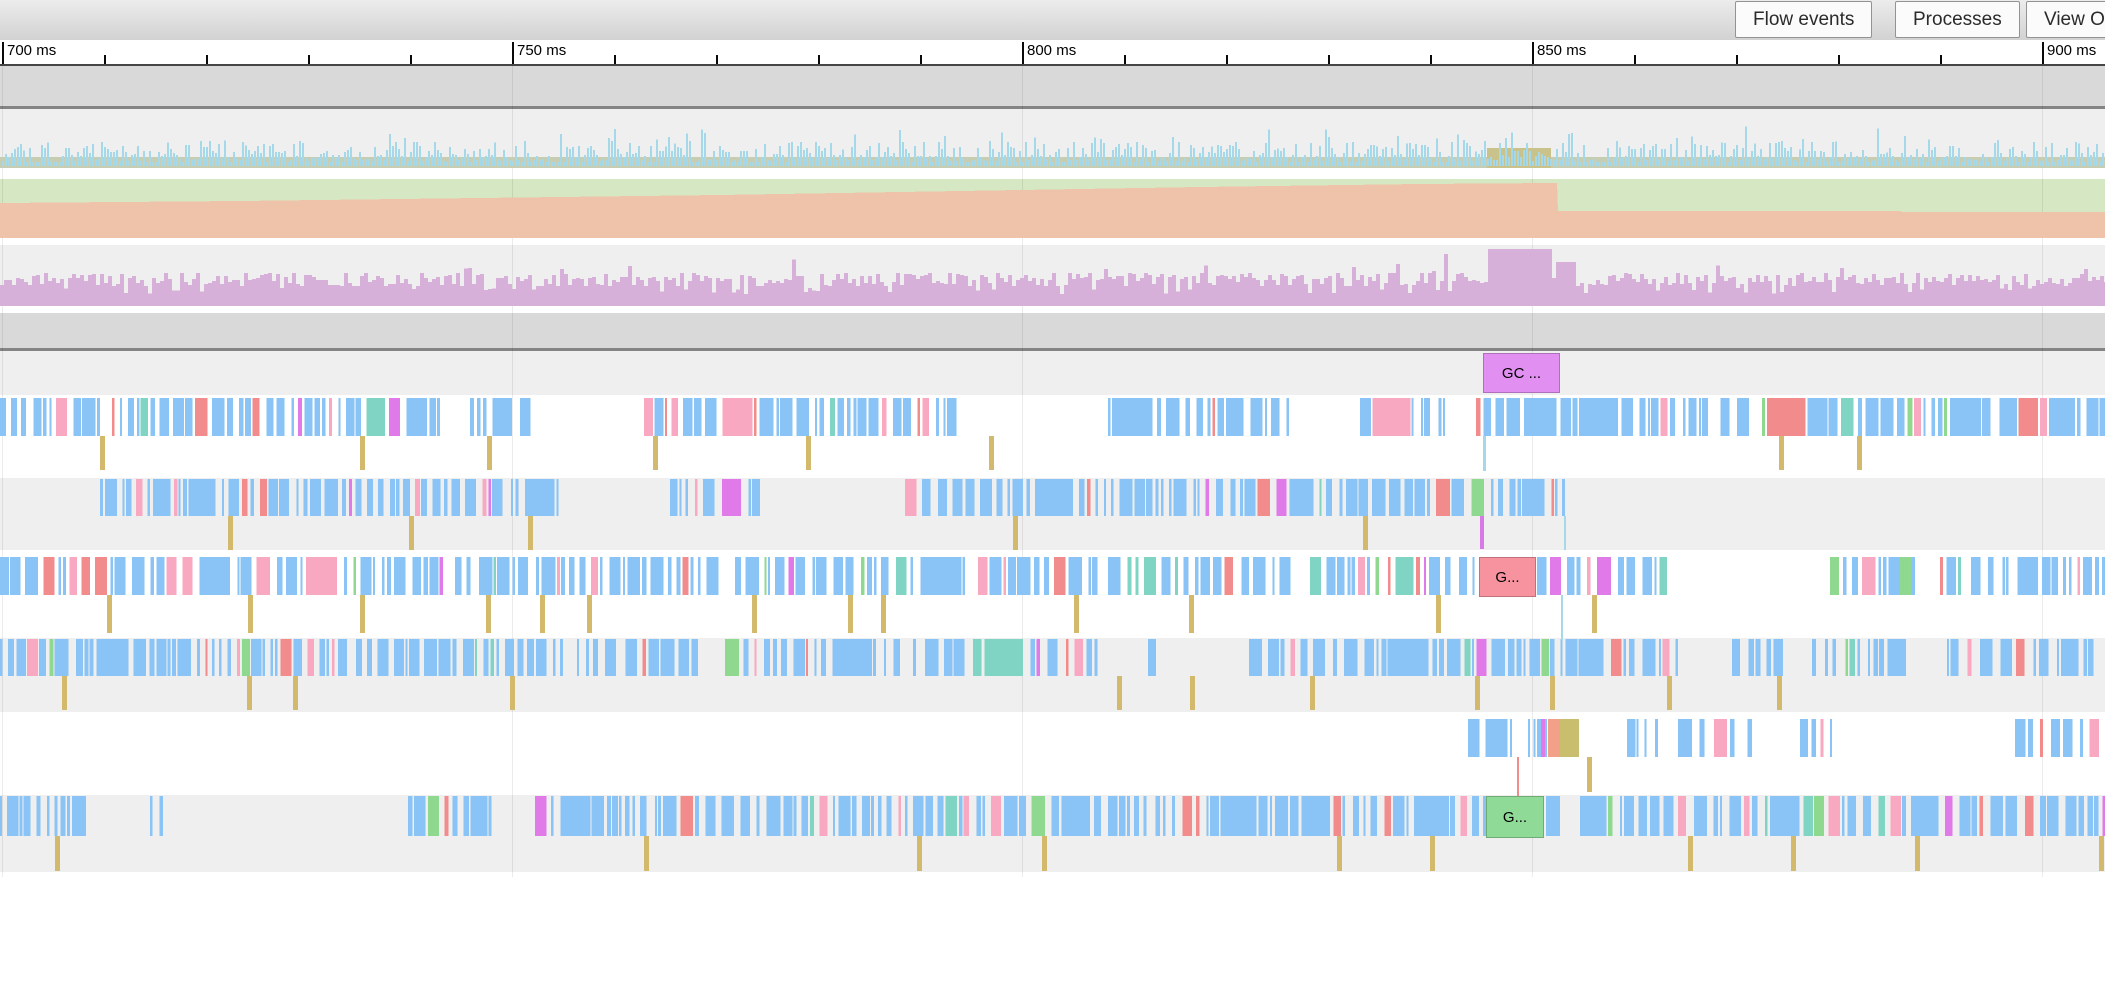  Describe the element at coordinates (542, 50) in the screenshot. I see `ruler-label: 750 ms` at that location.